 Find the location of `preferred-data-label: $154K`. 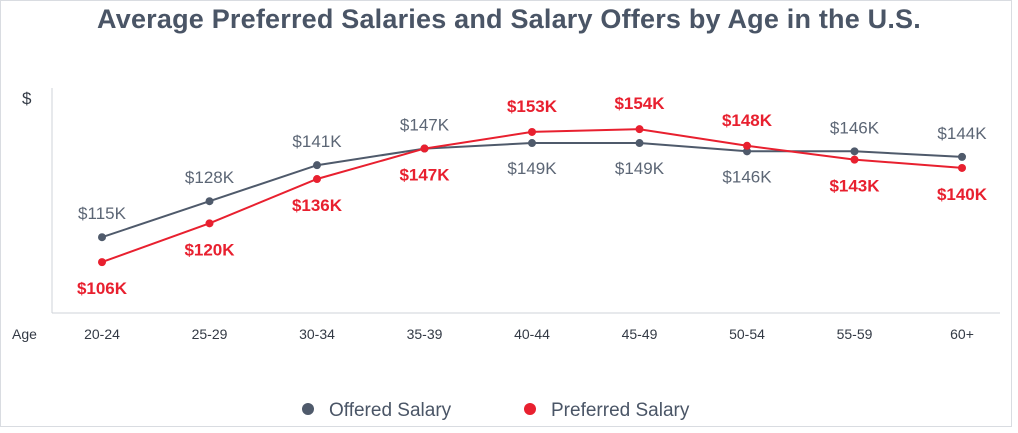

preferred-data-label: $154K is located at coordinates (639, 103).